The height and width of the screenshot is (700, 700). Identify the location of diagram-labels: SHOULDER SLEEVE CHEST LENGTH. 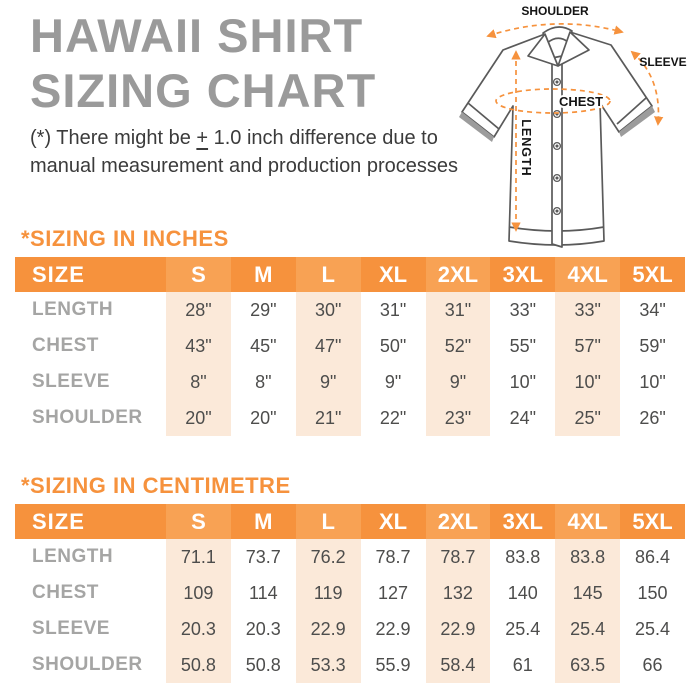
(603, 90).